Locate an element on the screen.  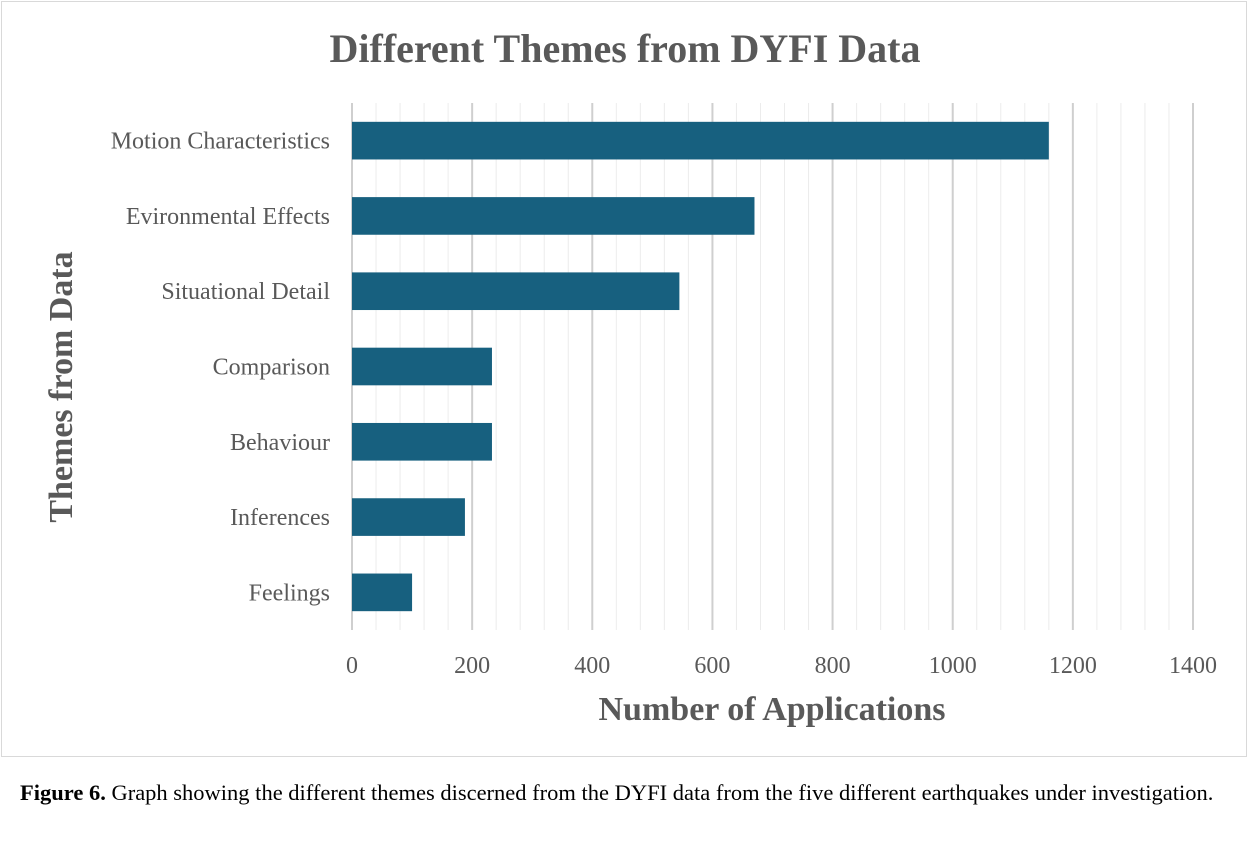
x-tick-labels: 0 200 400 600 800 1000 1200 1400 is located at coordinates (781, 666).